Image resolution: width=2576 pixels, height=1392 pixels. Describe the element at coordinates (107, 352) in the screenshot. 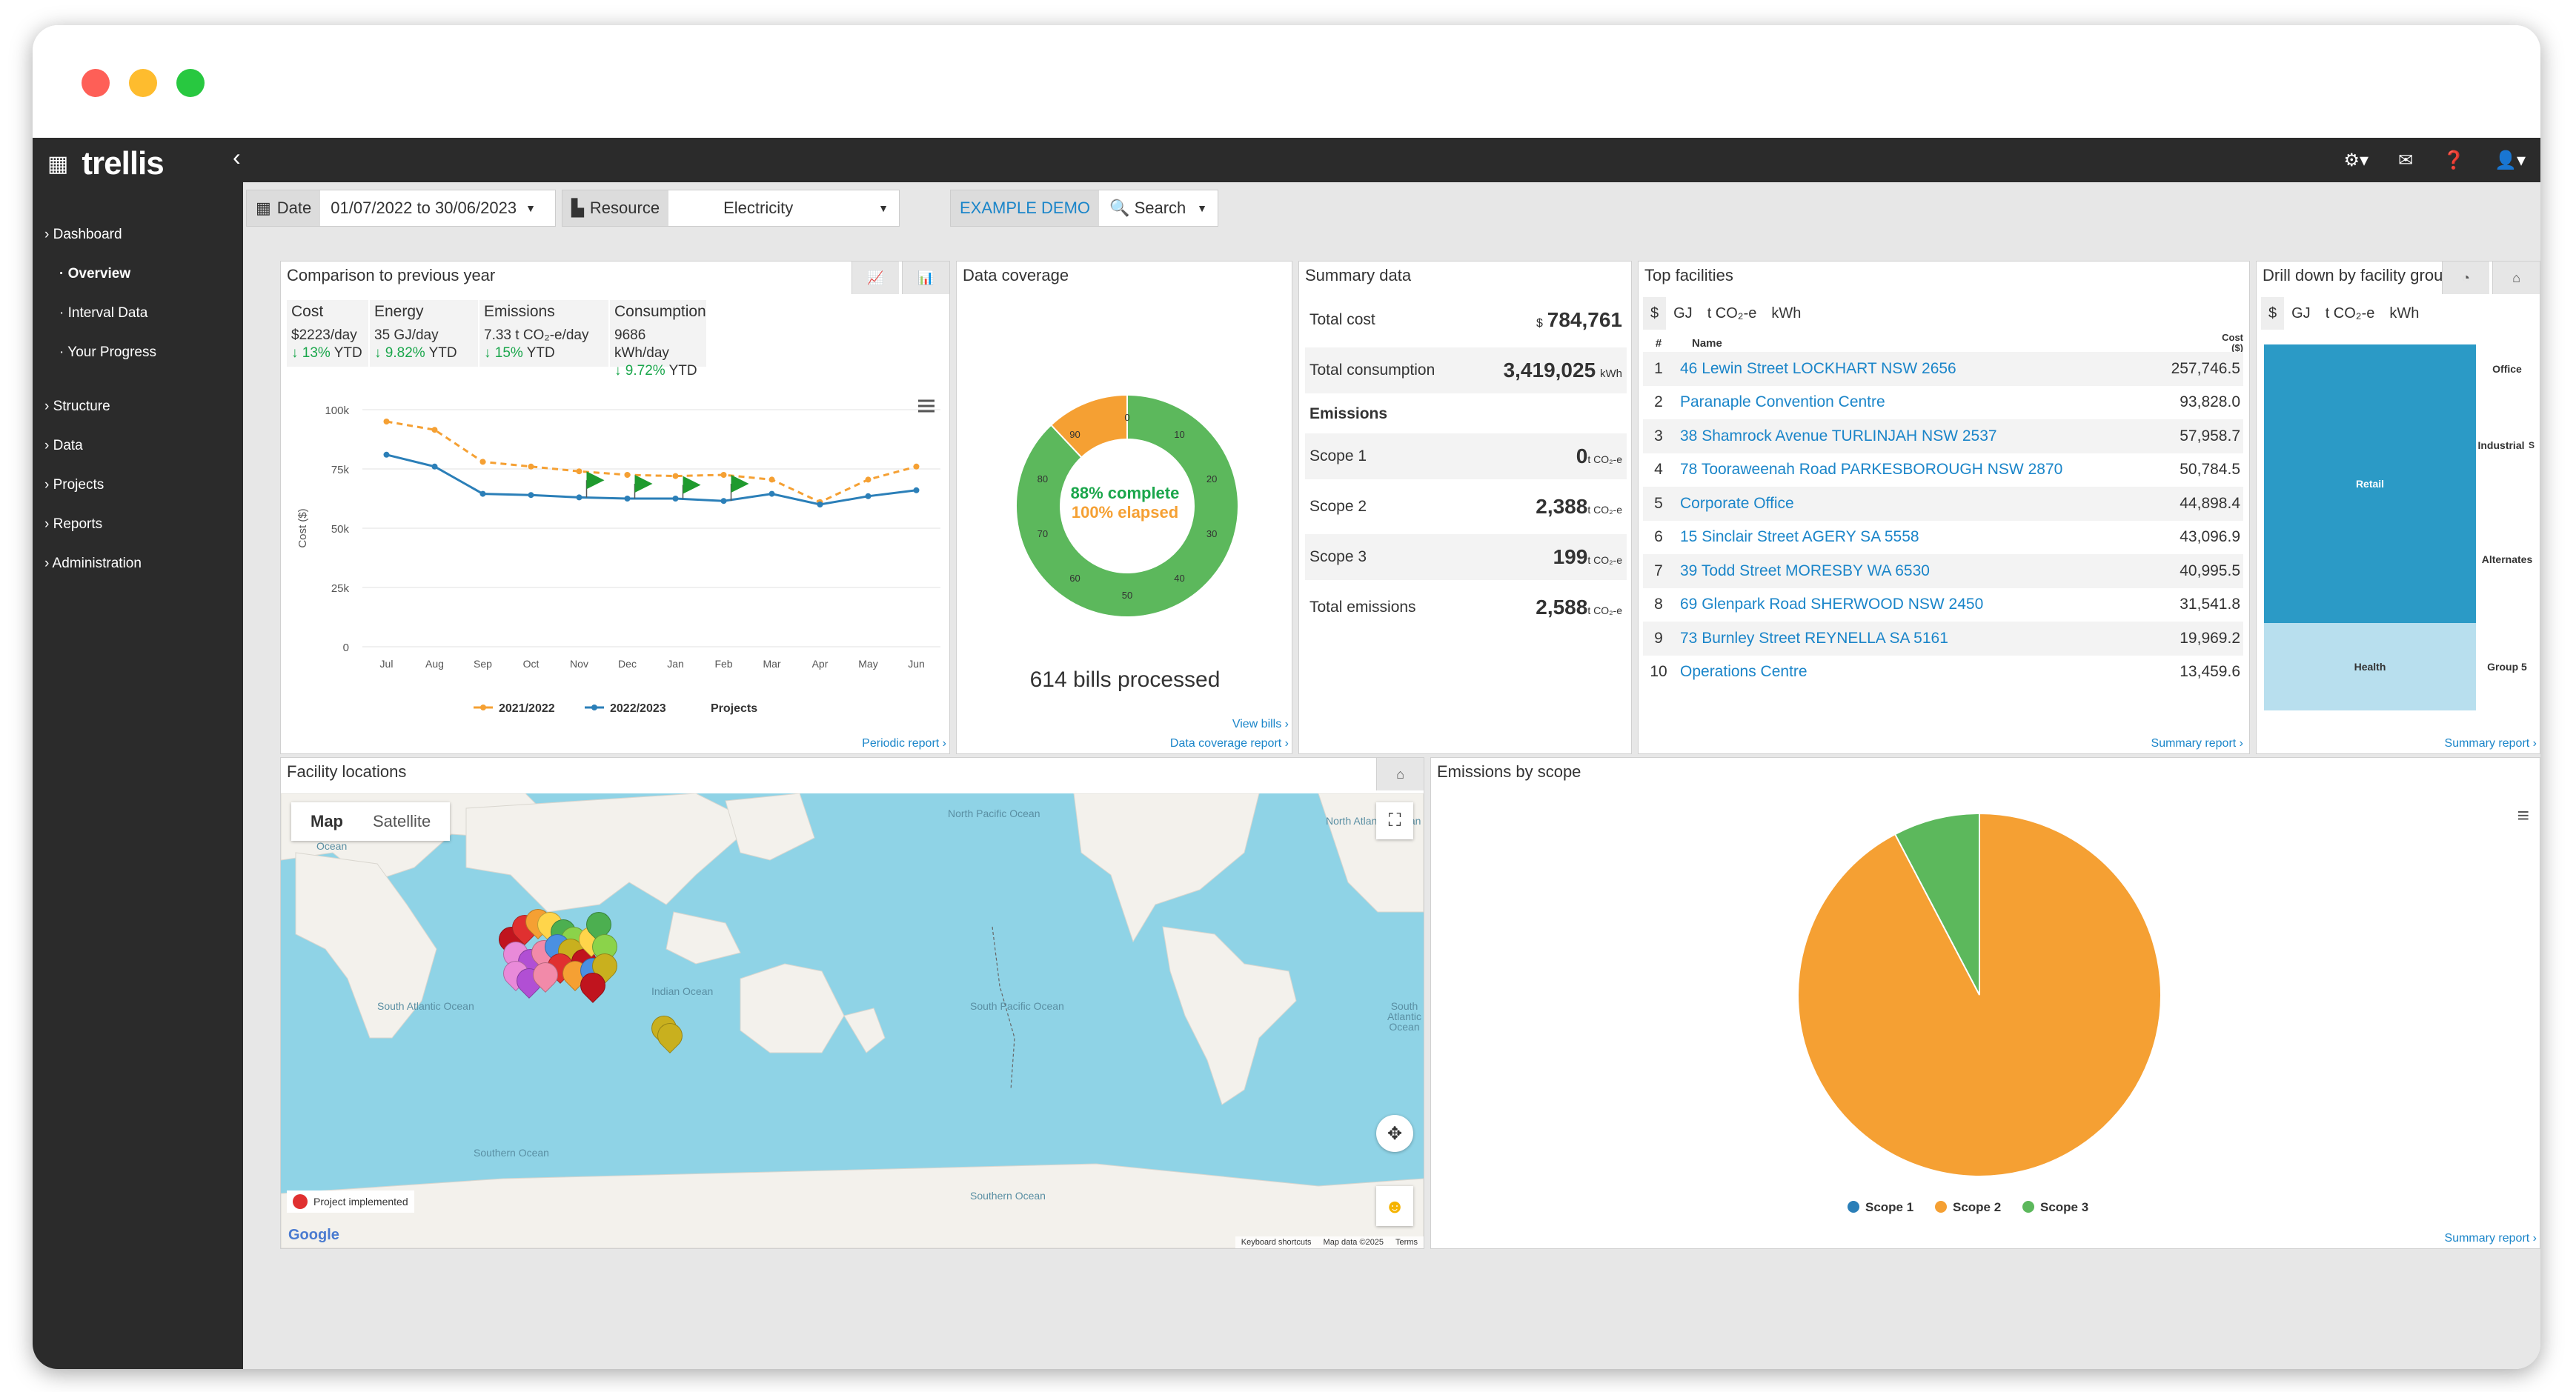

I see `sidebar-item: · Your Progress` at that location.